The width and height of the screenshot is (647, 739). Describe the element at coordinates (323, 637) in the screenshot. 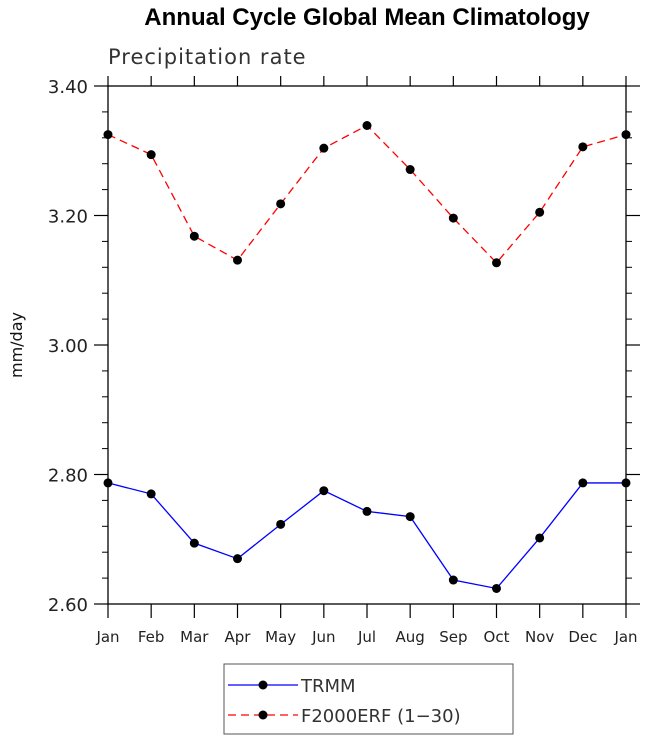

I see `x-tick-label: Jun` at that location.